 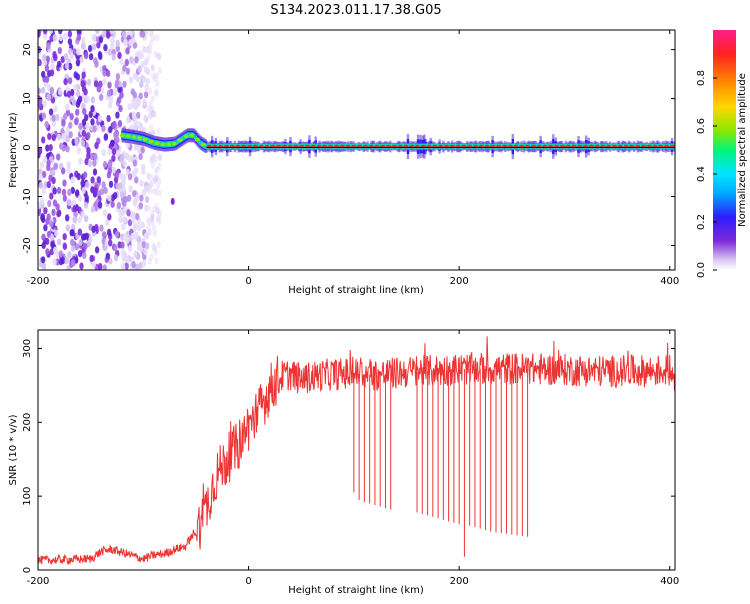 I want to click on colorbar-tick-label: 0.6, so click(x=701, y=126).